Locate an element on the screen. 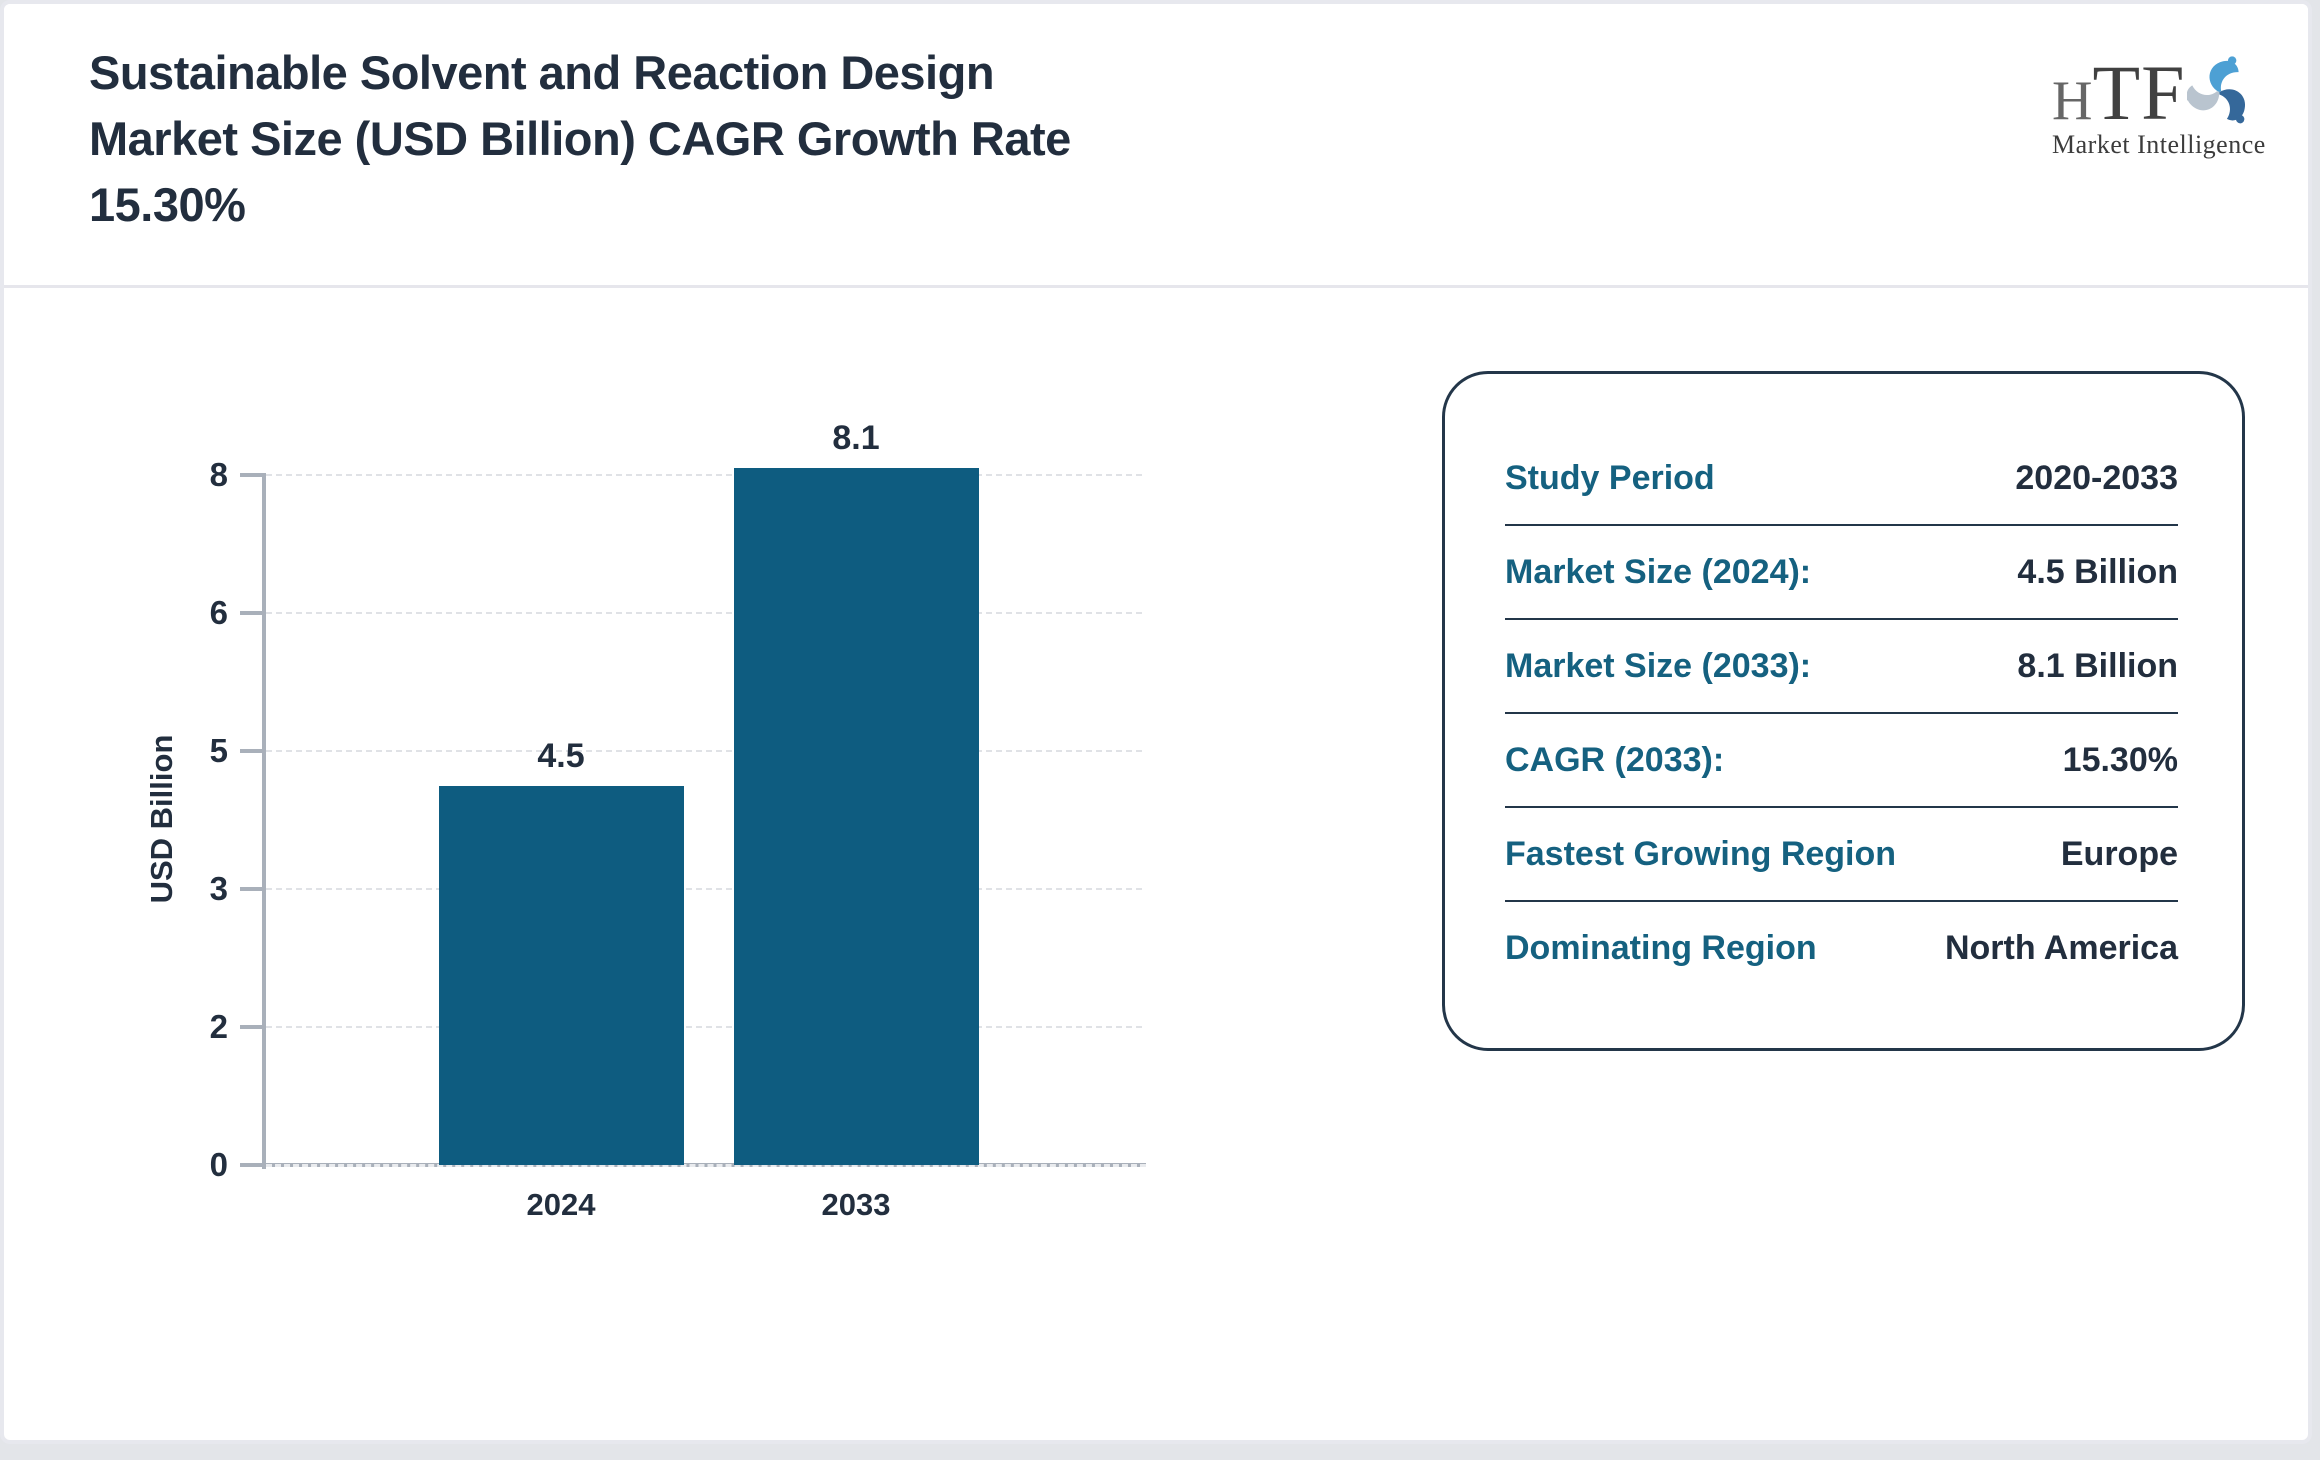 The height and width of the screenshot is (1460, 2320). summary-row-market-size-2024: Market Size (2024): 4.5 Billion is located at coordinates (1841, 573).